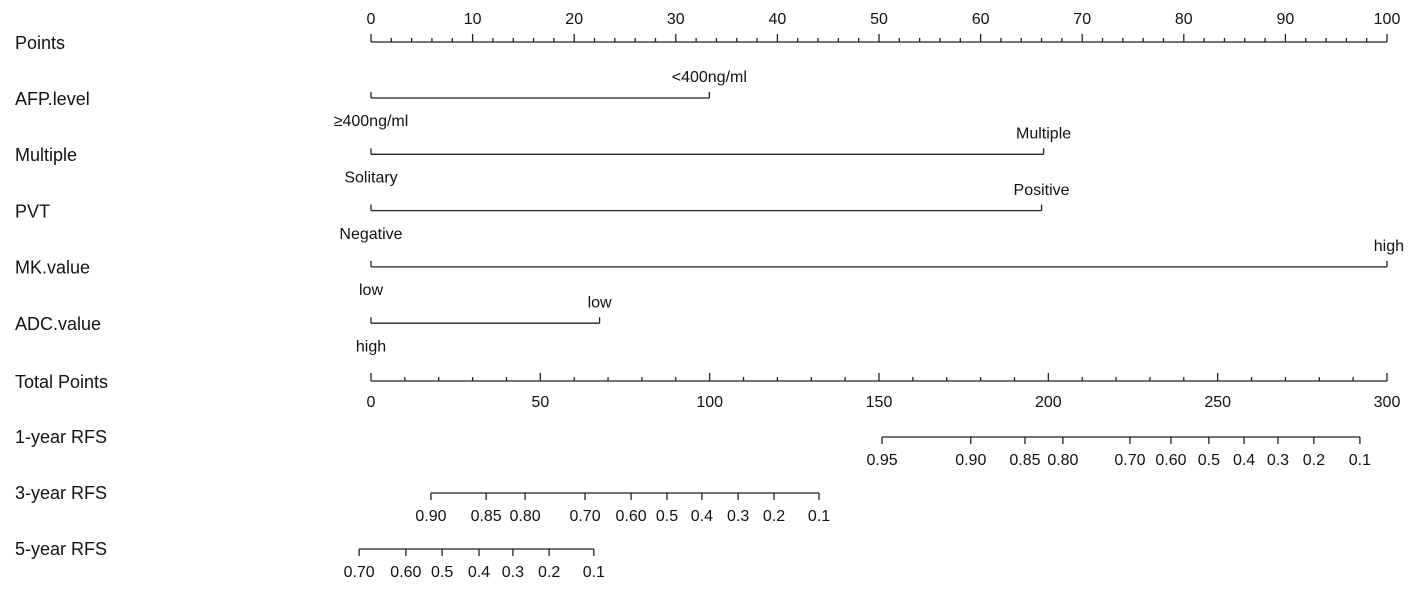 This screenshot has width=1417, height=594. Describe the element at coordinates (778, 19) in the screenshot. I see `x-tick-label: 40` at that location.